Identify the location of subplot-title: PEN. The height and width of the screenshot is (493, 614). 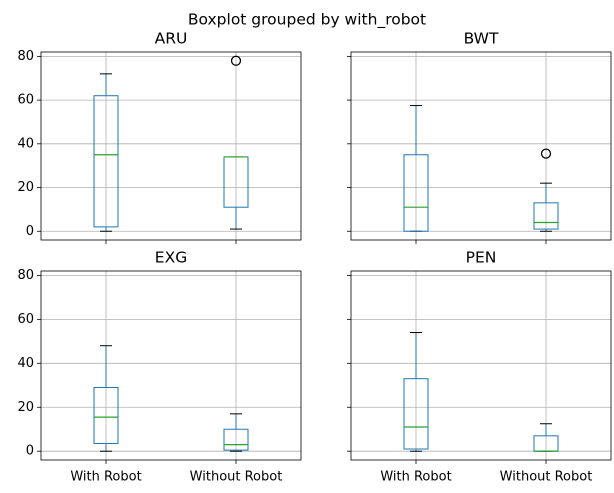
(481, 258).